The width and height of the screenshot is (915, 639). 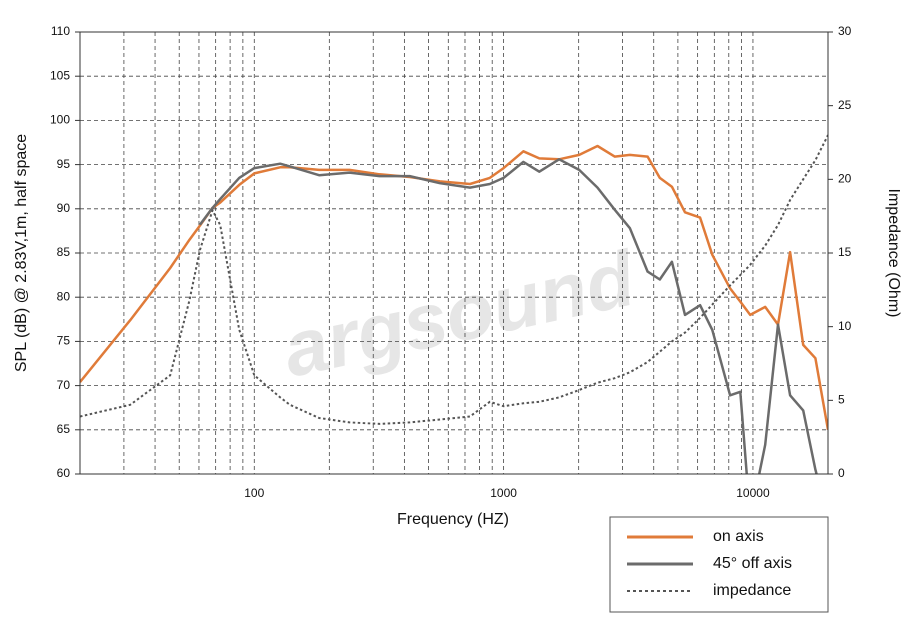 What do you see at coordinates (254, 493) in the screenshot?
I see `x-tick-label: 100` at bounding box center [254, 493].